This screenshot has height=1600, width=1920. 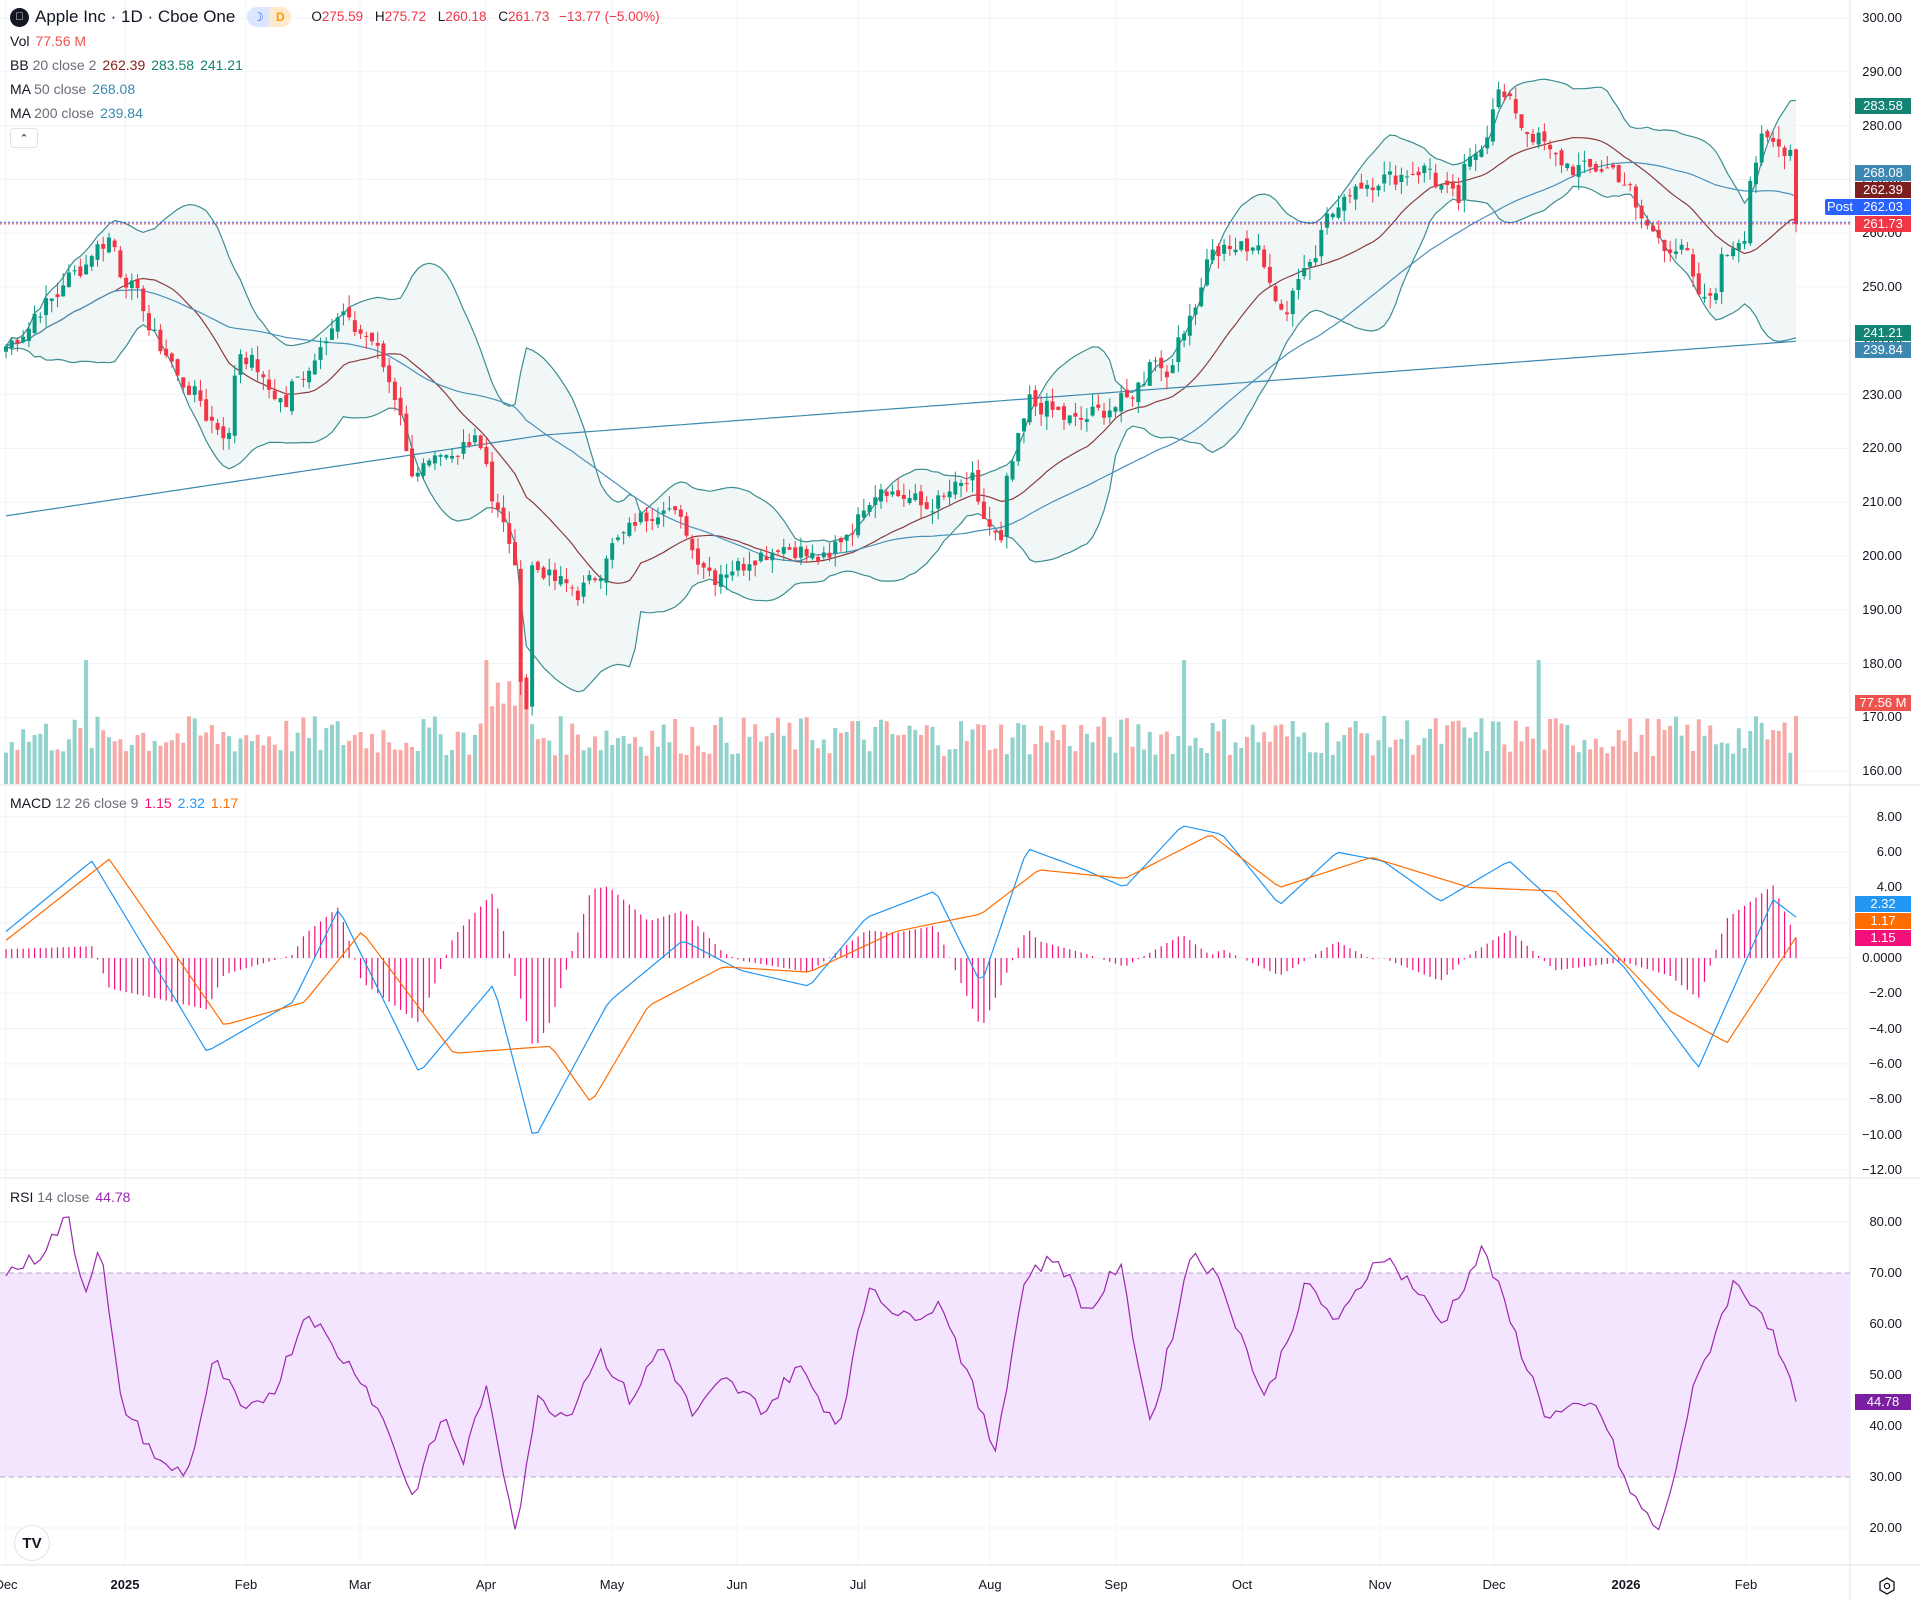 I want to click on macd-tick: −8.00, so click(x=1885, y=1099).